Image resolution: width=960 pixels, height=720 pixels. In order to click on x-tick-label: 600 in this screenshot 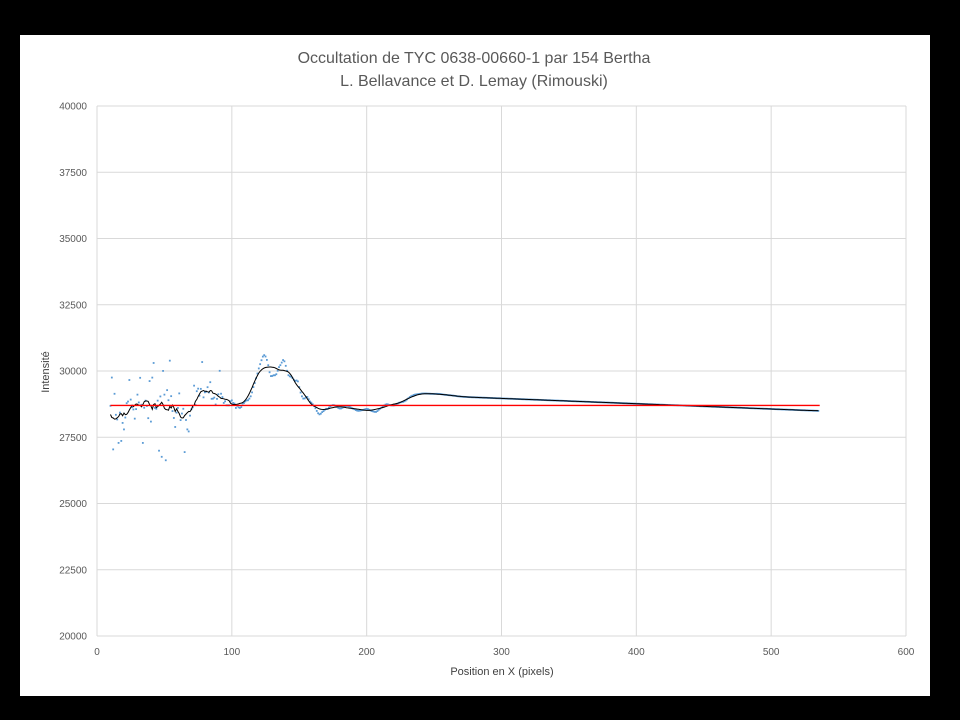, I will do `click(906, 652)`.